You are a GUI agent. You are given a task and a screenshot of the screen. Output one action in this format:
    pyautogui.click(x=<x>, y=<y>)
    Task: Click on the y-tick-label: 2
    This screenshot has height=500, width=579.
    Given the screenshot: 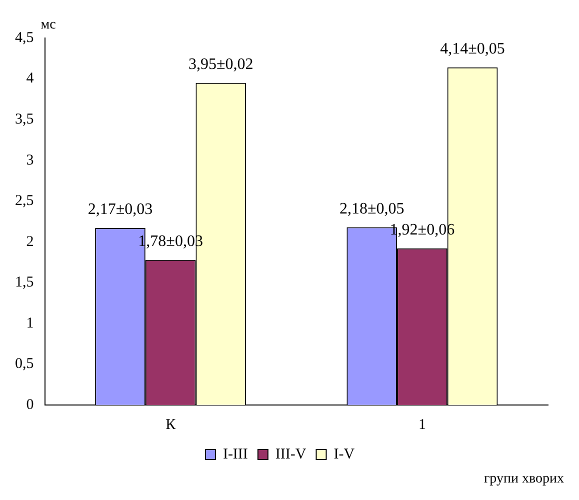 What is the action you would take?
    pyautogui.click(x=30, y=242)
    